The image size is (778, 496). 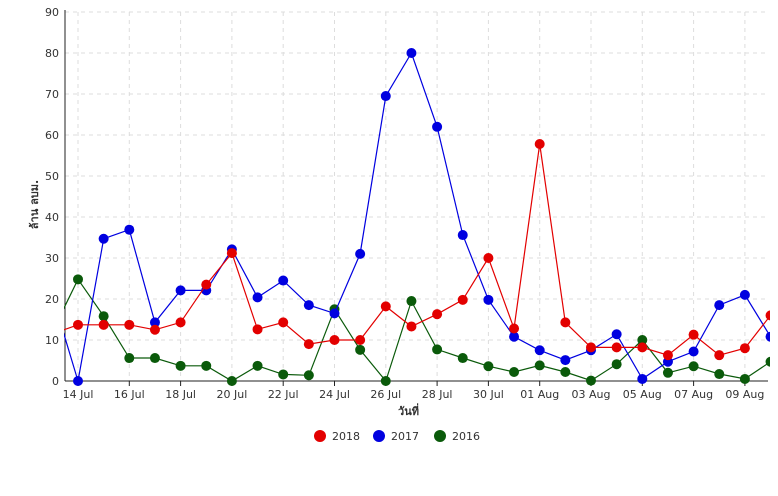 I want to click on x-tick-label: 01 Aug, so click(x=539, y=394).